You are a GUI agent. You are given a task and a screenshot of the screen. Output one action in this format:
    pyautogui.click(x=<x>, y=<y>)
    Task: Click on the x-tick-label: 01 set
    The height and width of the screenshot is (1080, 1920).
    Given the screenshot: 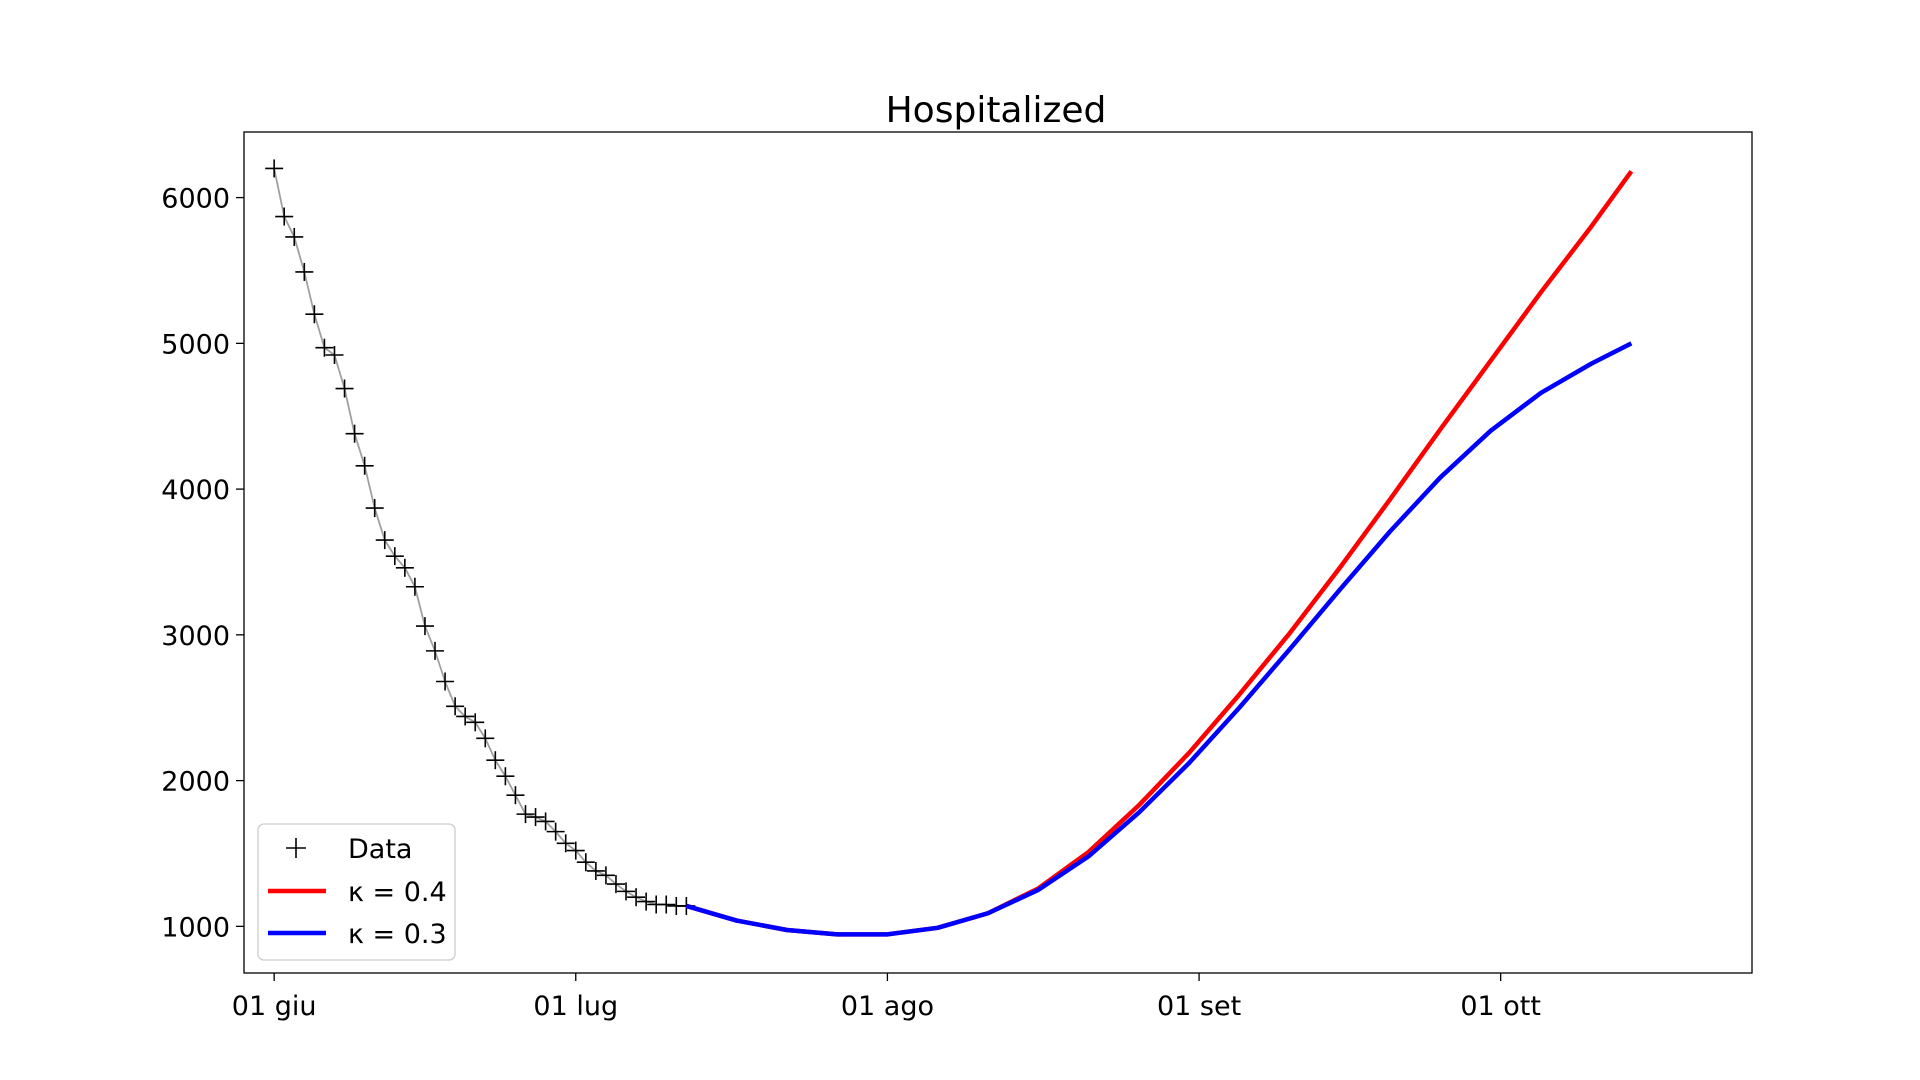 What is the action you would take?
    pyautogui.click(x=1199, y=1006)
    